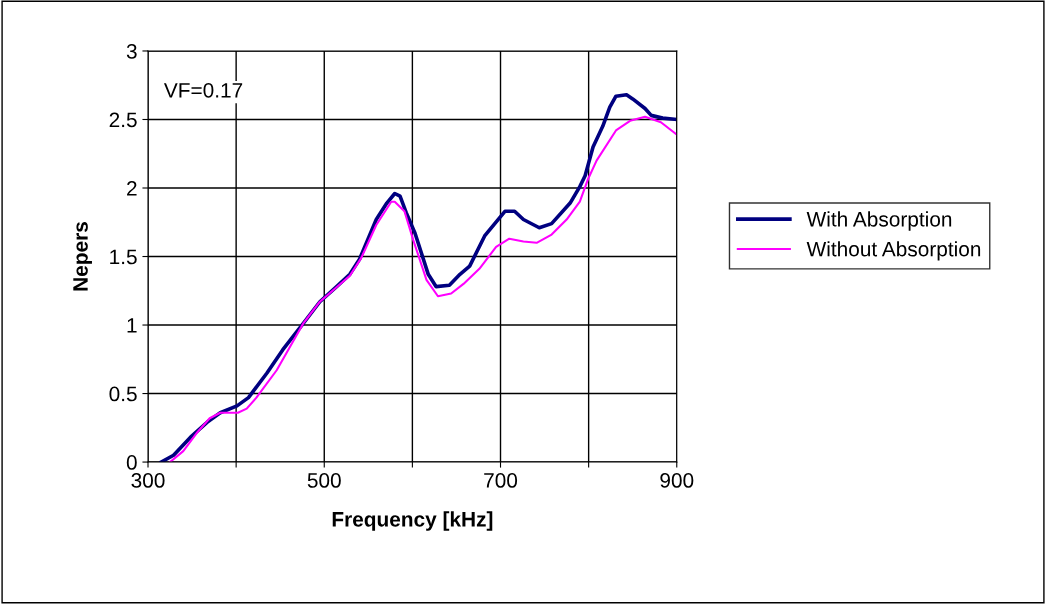 The height and width of the screenshot is (604, 1046). Describe the element at coordinates (131, 51) in the screenshot. I see `y-tick-label: 3` at that location.